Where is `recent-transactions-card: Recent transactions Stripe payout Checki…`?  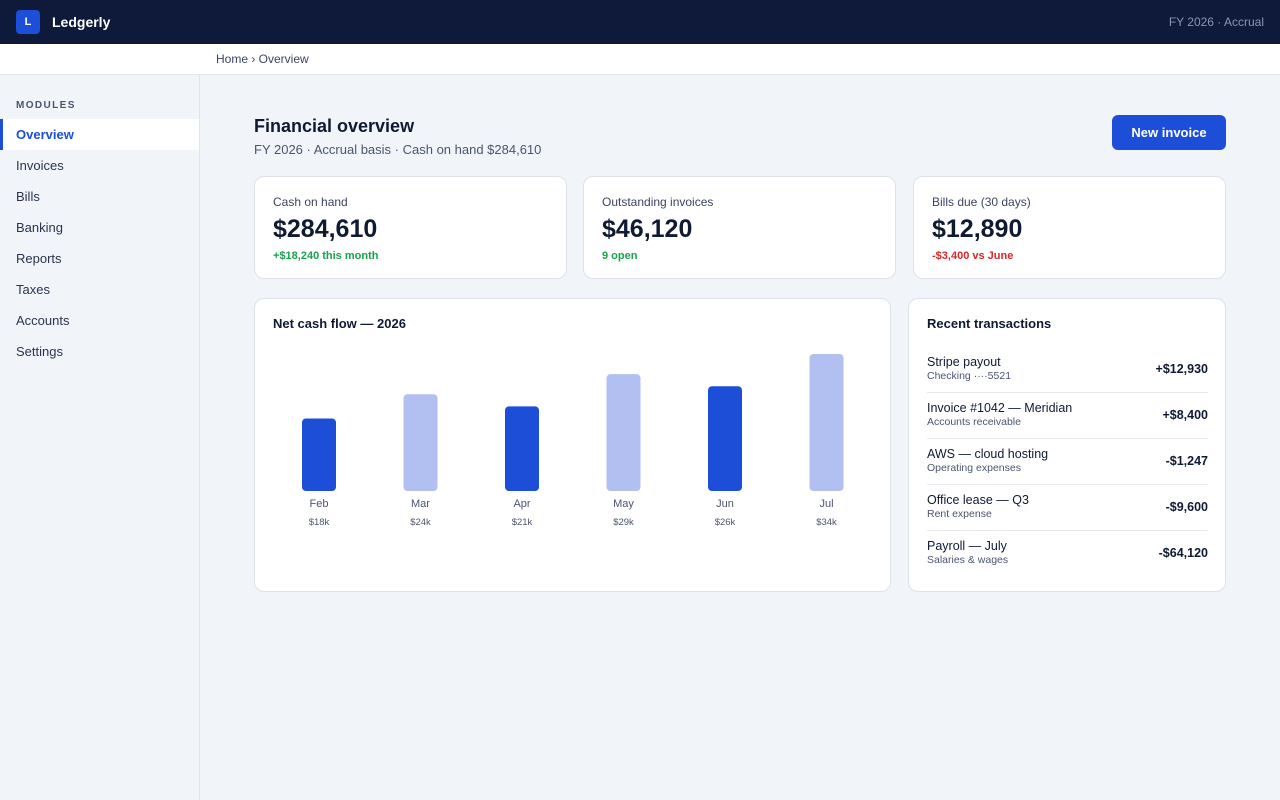
recent-transactions-card: Recent transactions Stripe payout Checki… is located at coordinates (1067, 445).